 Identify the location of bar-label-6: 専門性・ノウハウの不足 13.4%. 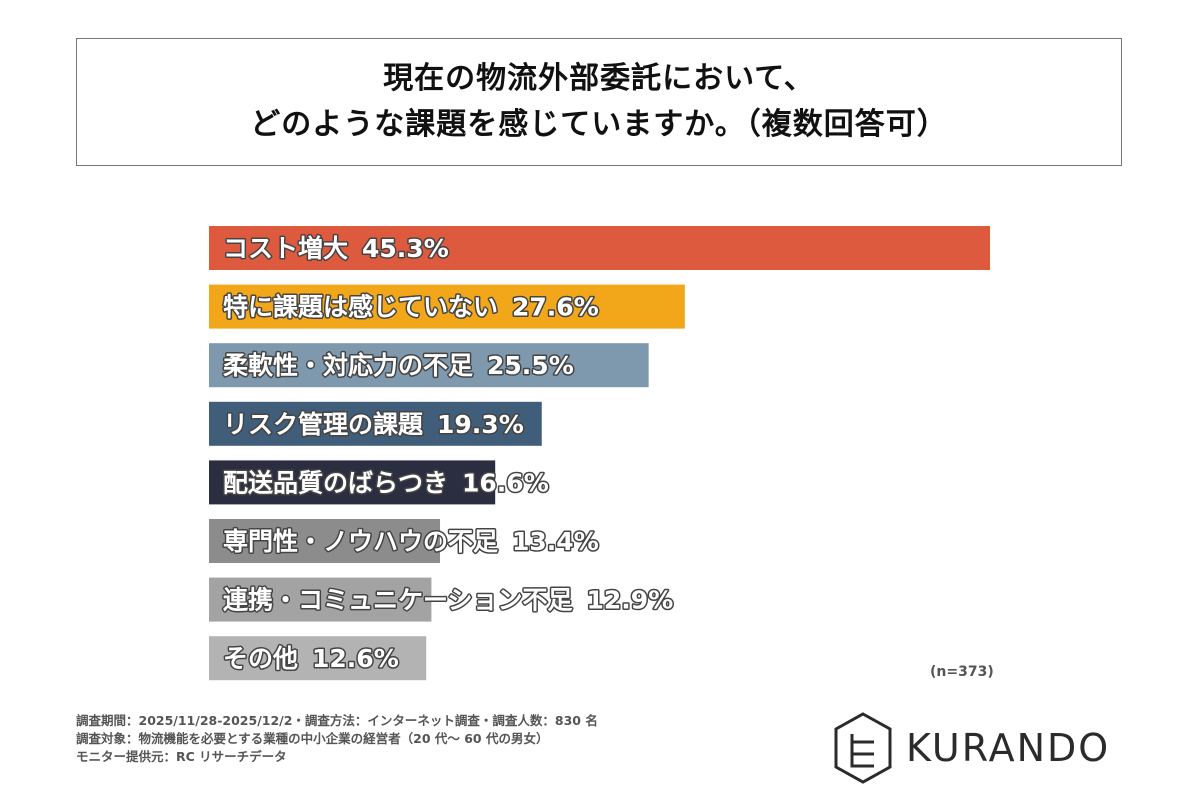
(411, 541).